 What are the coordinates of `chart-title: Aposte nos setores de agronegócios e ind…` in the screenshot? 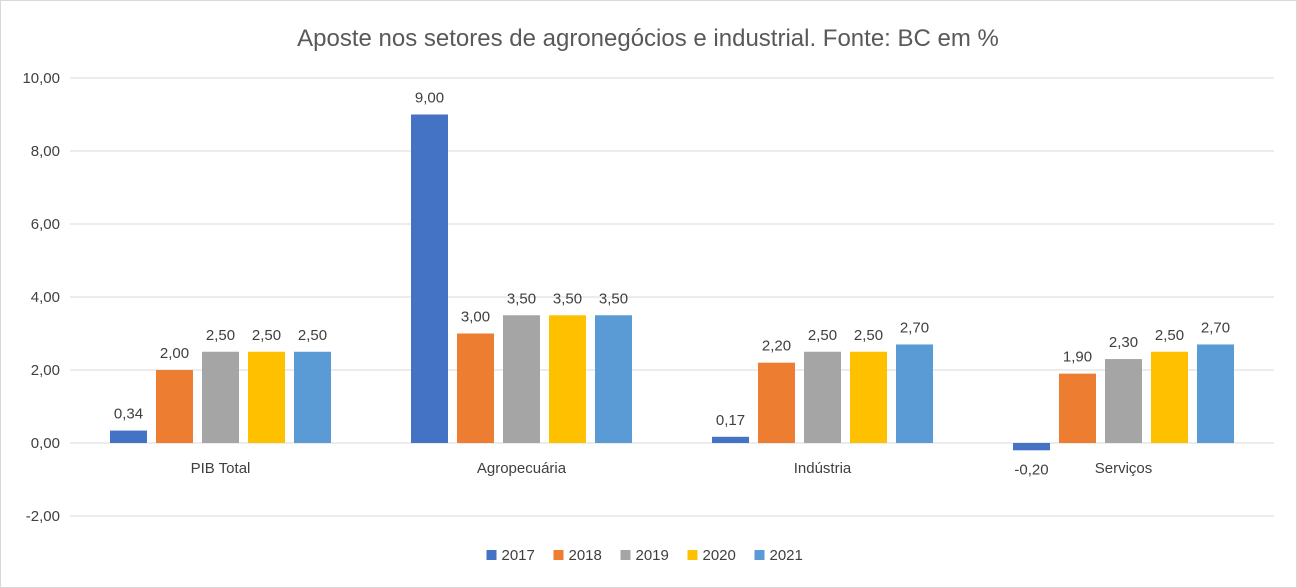 It's located at (648, 38).